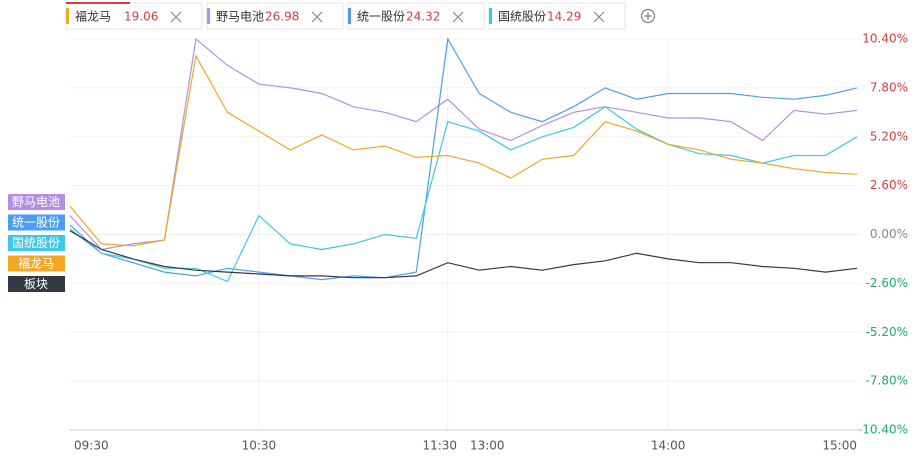  Describe the element at coordinates (668, 446) in the screenshot. I see `x-tick-label: 14:00` at that location.